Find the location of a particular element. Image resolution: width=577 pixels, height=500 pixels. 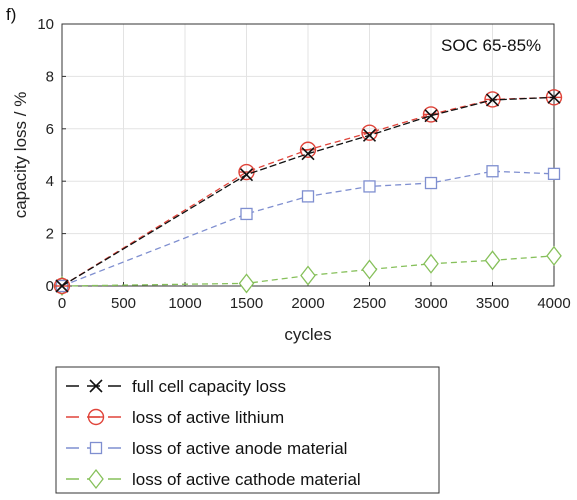

y-tick-label: 0 is located at coordinates (50, 286).